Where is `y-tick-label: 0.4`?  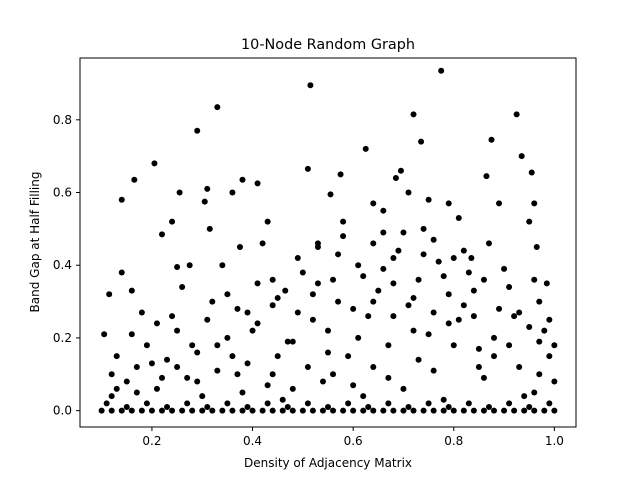
y-tick-label: 0.4 is located at coordinates (62, 265).